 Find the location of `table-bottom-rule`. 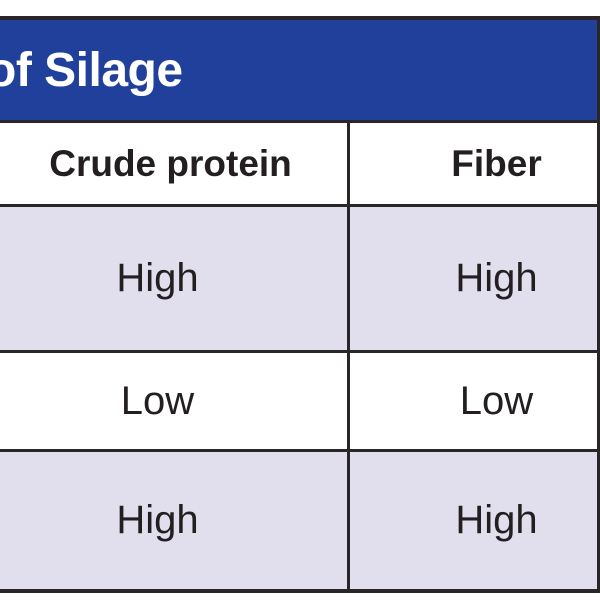

table-bottom-rule is located at coordinates (300, 591).